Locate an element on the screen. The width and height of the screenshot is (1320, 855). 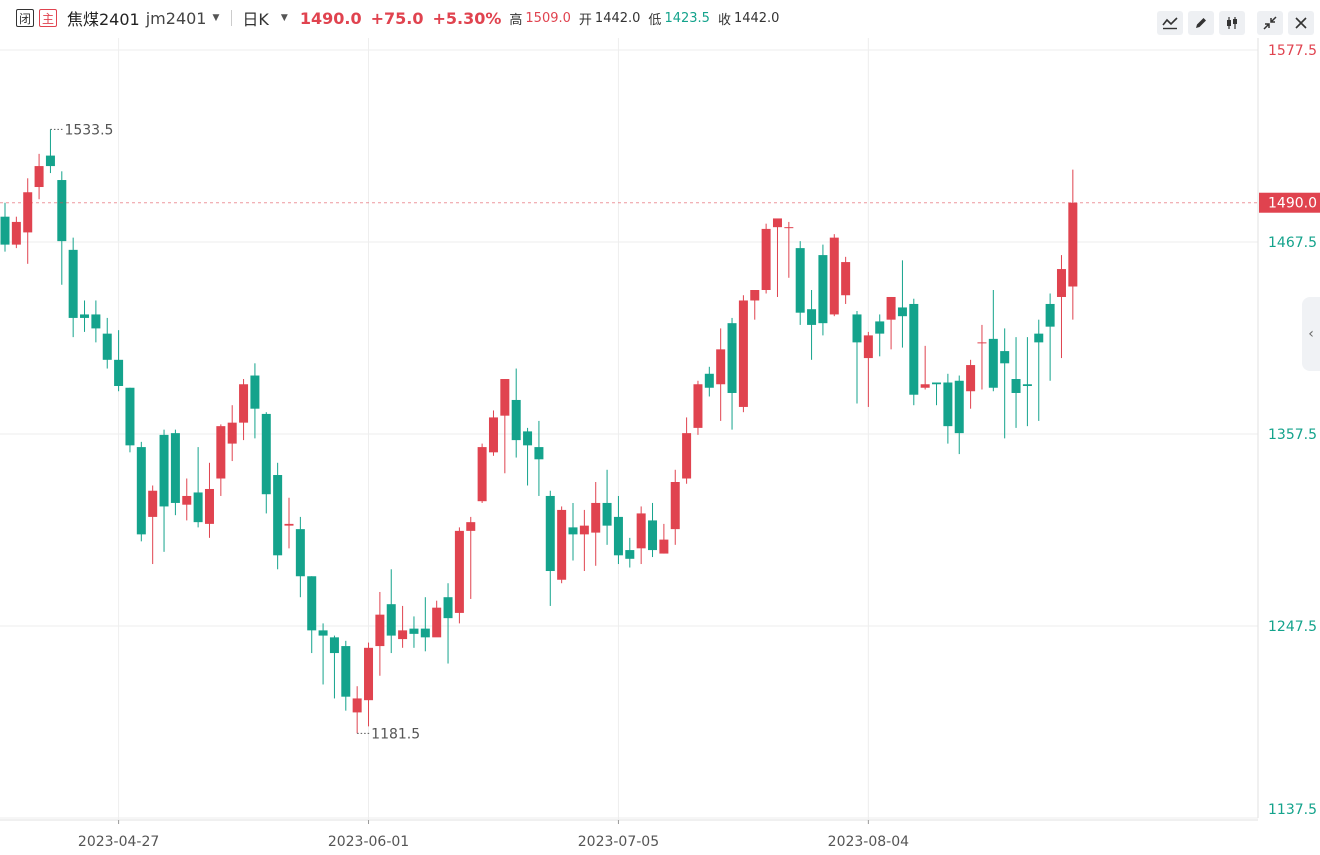
period-dropdown-caret-icon: ▼ is located at coordinates (284, 18).